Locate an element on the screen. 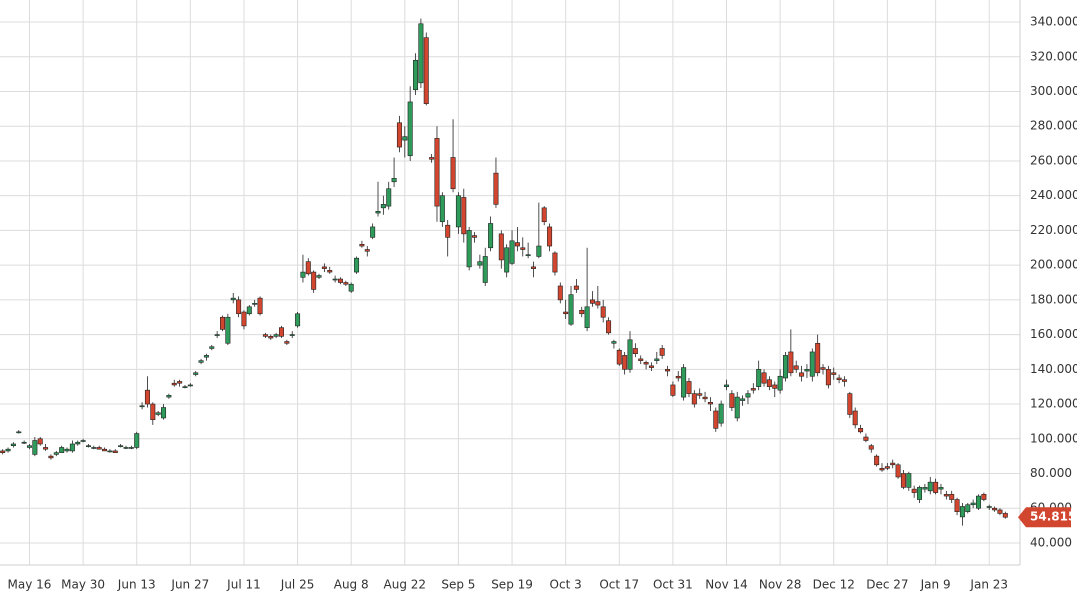 Image resolution: width=1077 pixels, height=601 pixels. x-tick-label: May 16 is located at coordinates (30, 585).